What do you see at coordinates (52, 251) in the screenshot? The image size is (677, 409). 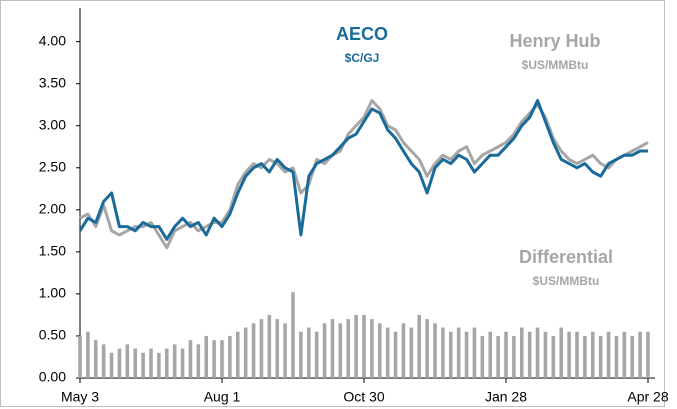 I see `y-tick-label: 1.50` at bounding box center [52, 251].